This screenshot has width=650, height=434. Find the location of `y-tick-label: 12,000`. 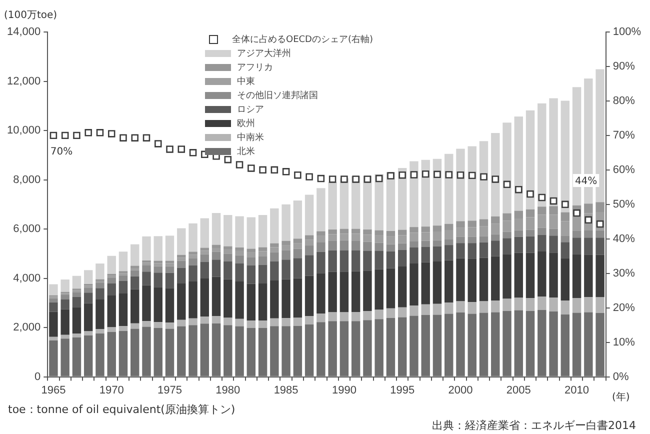

y-tick-label: 12,000 is located at coordinates (23, 81).